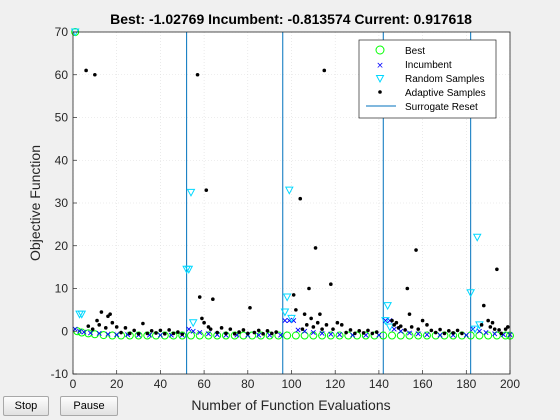  What do you see at coordinates (62, 246) in the screenshot?
I see `y-tick-label: 20` at bounding box center [62, 246].